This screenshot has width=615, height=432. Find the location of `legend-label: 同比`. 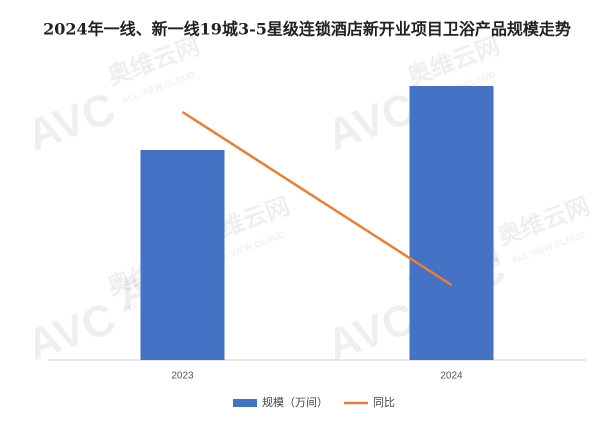

legend-label: 同比 is located at coordinates (384, 402).